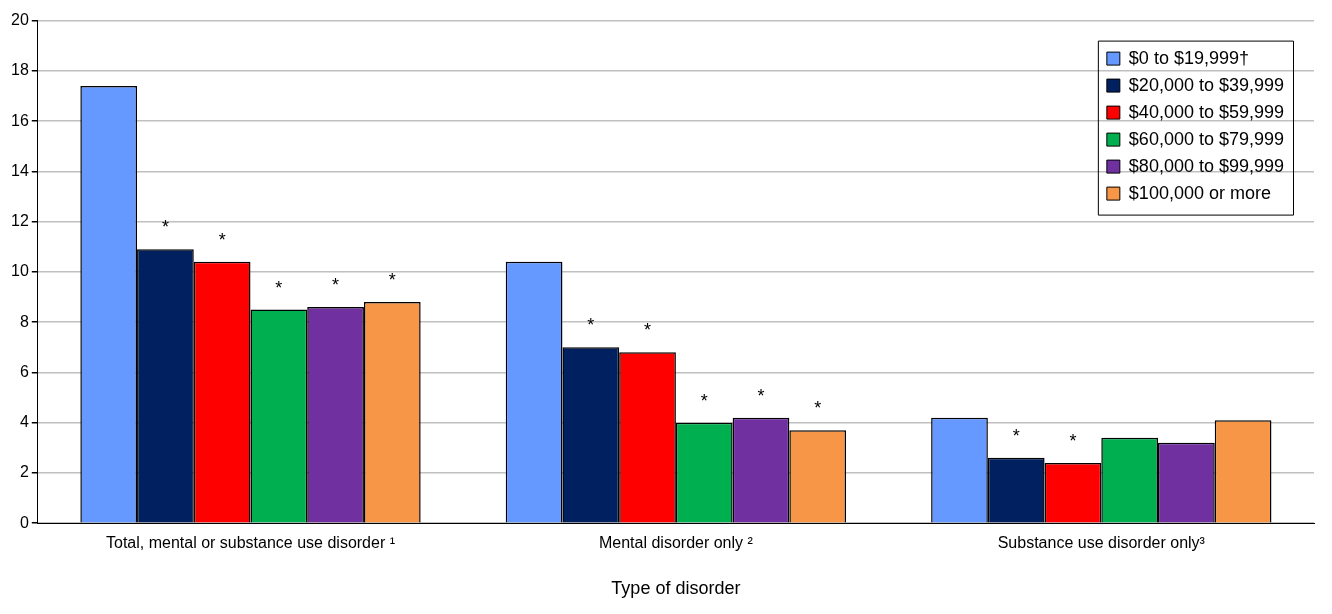  I want to click on y-tick-label: 4, so click(24, 422).